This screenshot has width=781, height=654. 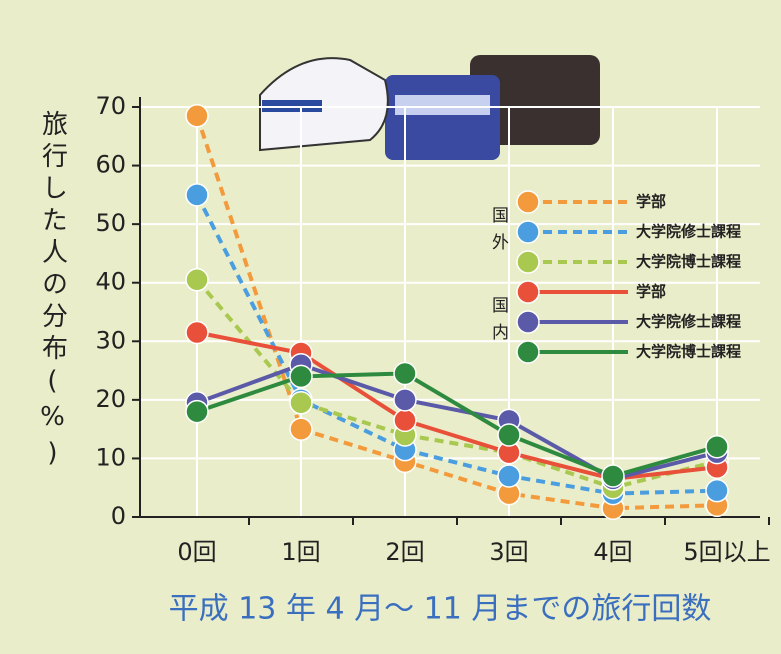 I want to click on y-tick-label: 20, so click(x=110, y=399).